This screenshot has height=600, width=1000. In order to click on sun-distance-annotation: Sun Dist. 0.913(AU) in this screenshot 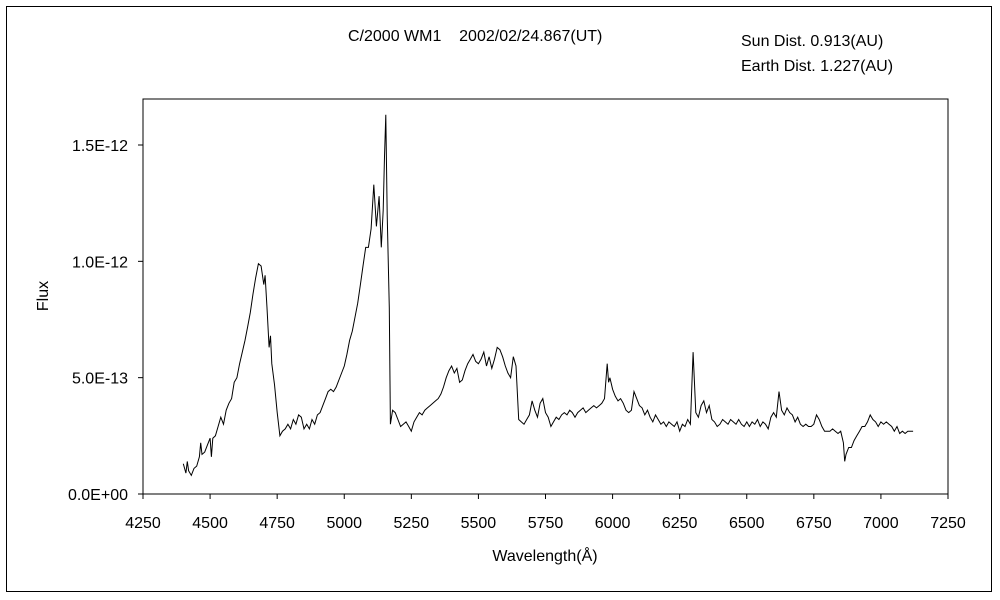, I will do `click(812, 41)`.